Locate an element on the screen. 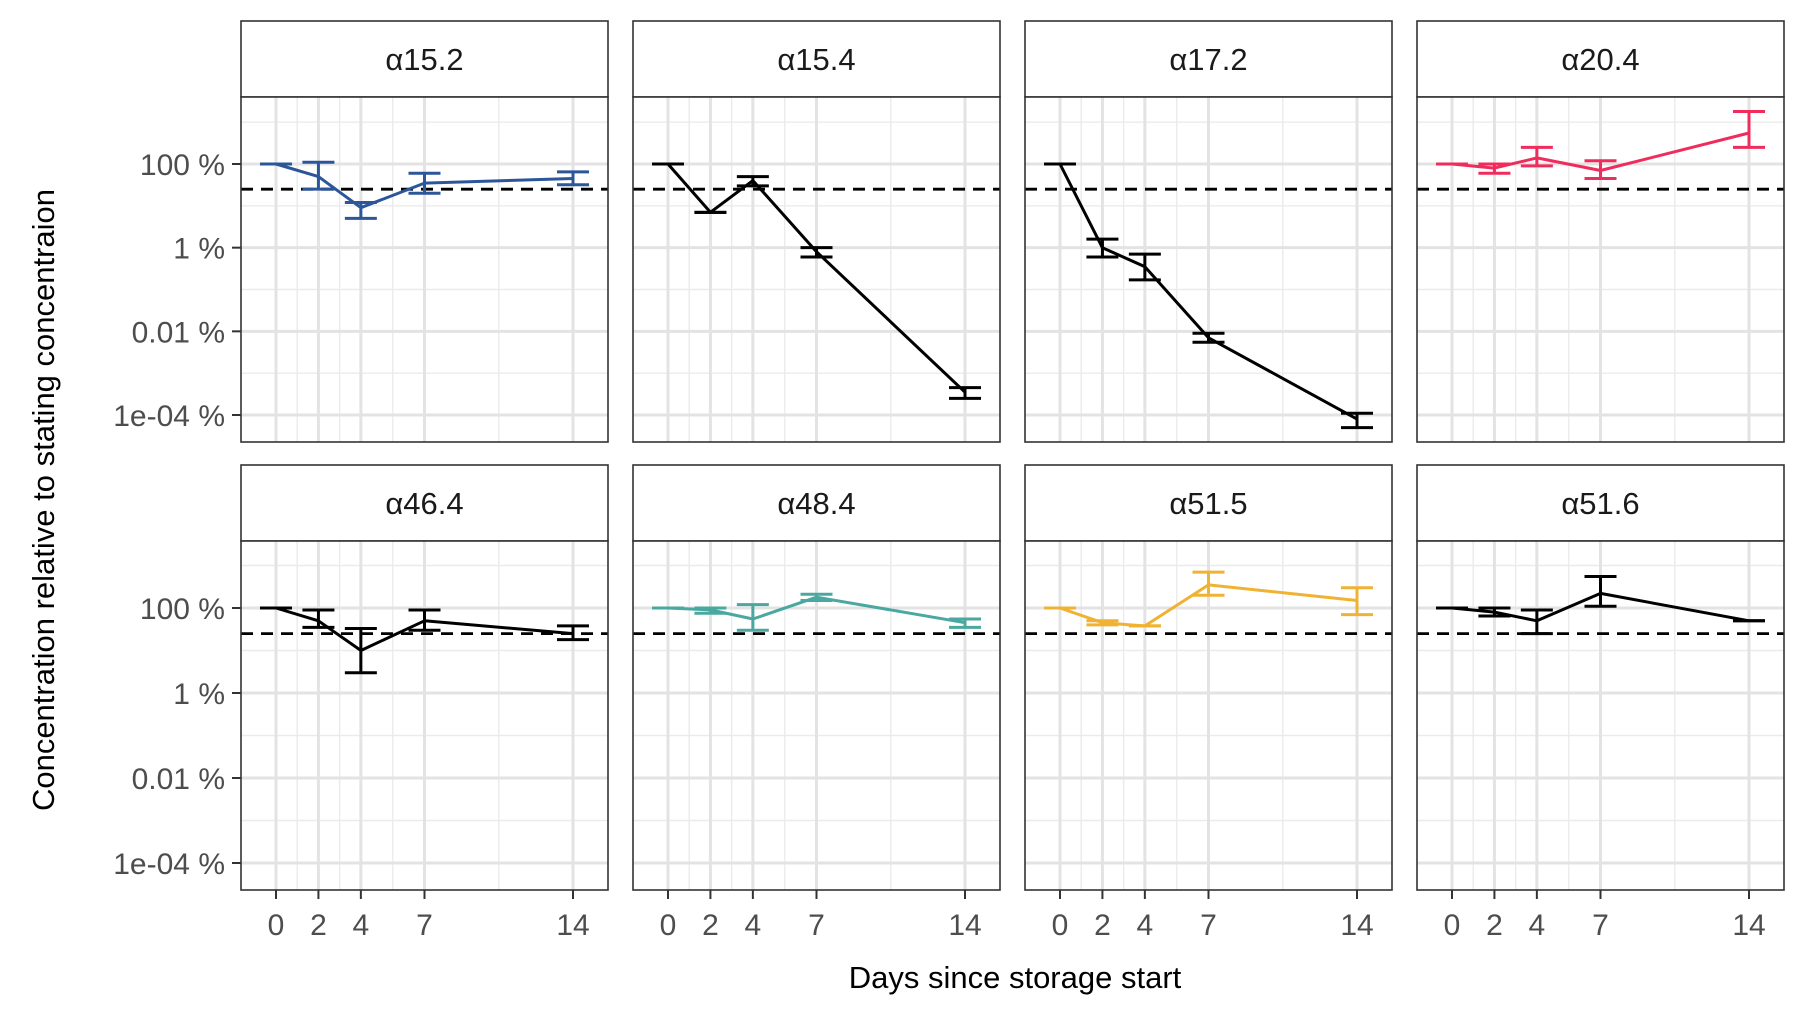  facet-label: α15.4 is located at coordinates (816, 59).